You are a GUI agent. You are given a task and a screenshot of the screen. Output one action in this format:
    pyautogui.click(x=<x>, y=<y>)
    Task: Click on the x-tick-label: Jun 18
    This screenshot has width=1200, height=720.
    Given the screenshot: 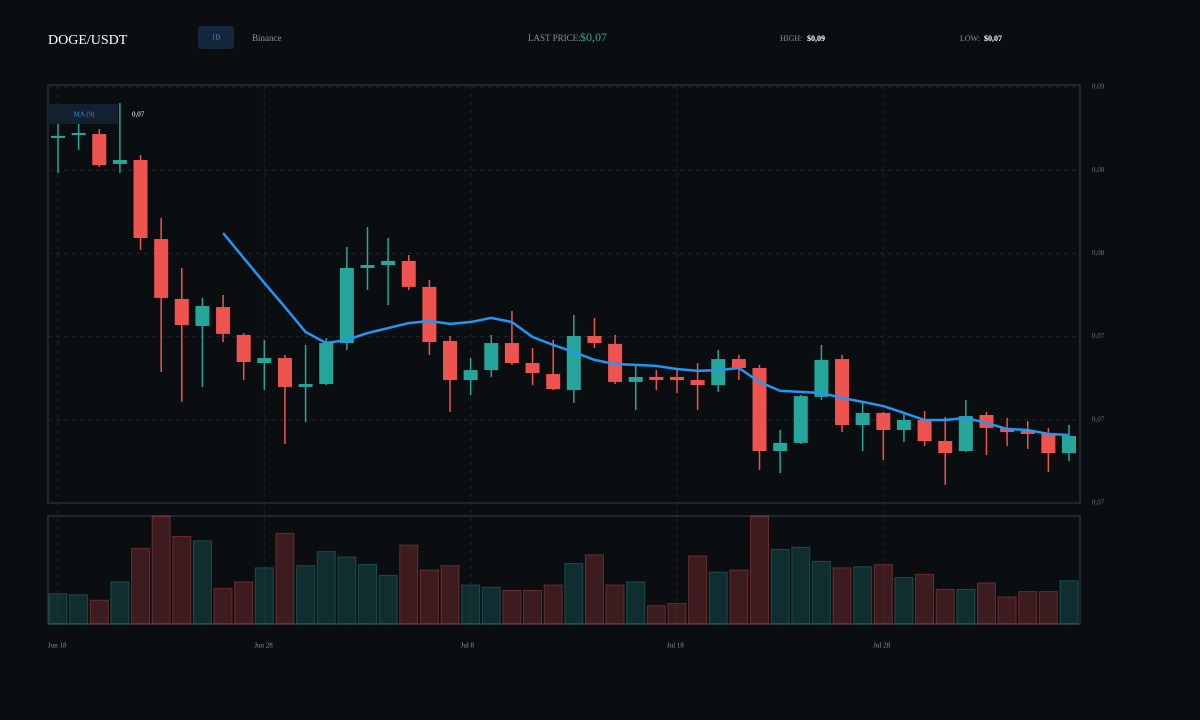 What is the action you would take?
    pyautogui.click(x=57, y=646)
    